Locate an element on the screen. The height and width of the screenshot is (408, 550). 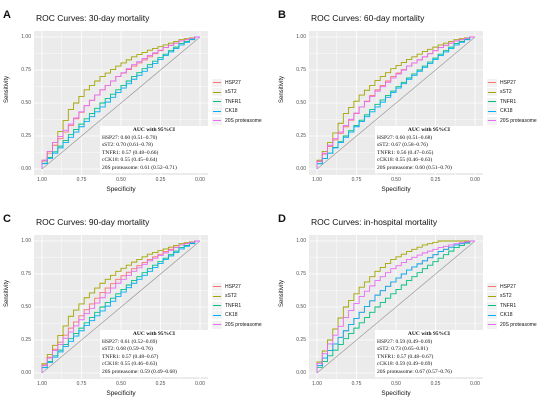
auc-line: 20S proteasome: 0.59 (0.49–0.68) is located at coordinates (139, 371).